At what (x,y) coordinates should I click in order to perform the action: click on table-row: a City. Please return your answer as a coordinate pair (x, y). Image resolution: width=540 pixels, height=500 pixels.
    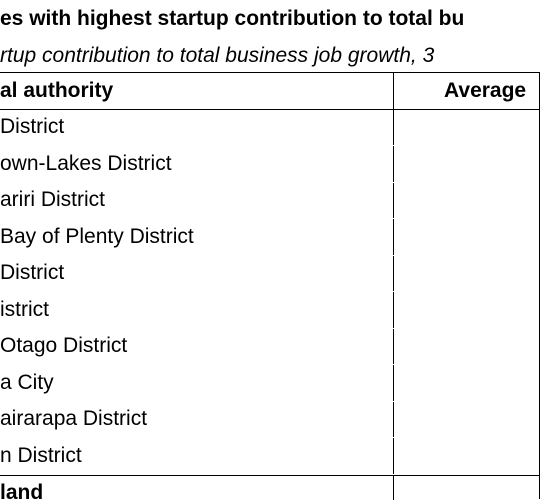
    Looking at the image, I should click on (270, 383).